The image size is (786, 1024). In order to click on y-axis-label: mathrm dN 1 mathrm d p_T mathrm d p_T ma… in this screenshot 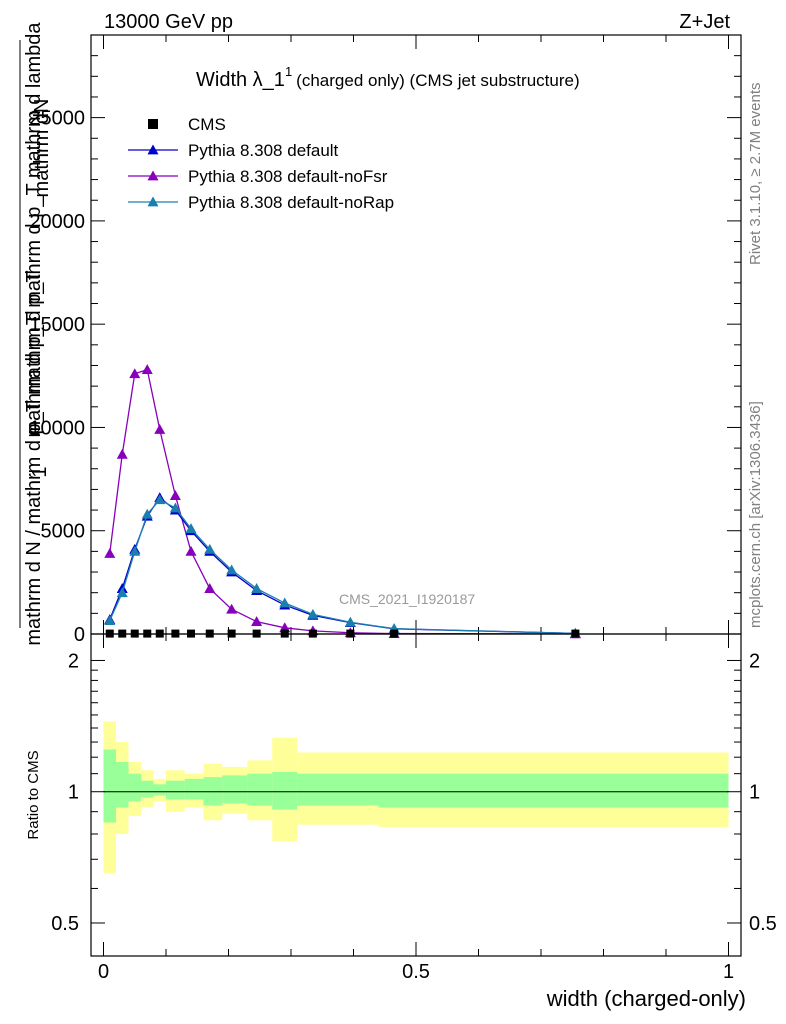, I will do `click(36, 334)`.